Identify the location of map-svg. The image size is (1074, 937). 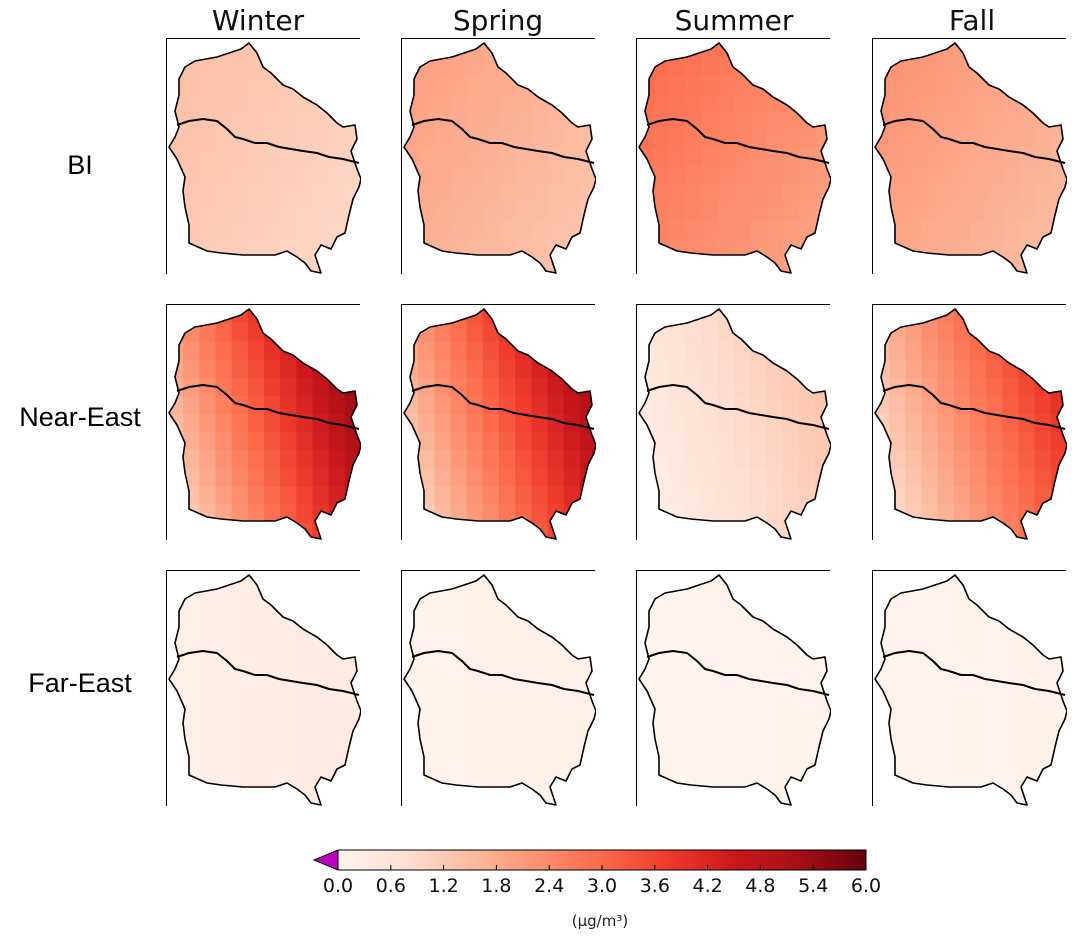
(264, 157).